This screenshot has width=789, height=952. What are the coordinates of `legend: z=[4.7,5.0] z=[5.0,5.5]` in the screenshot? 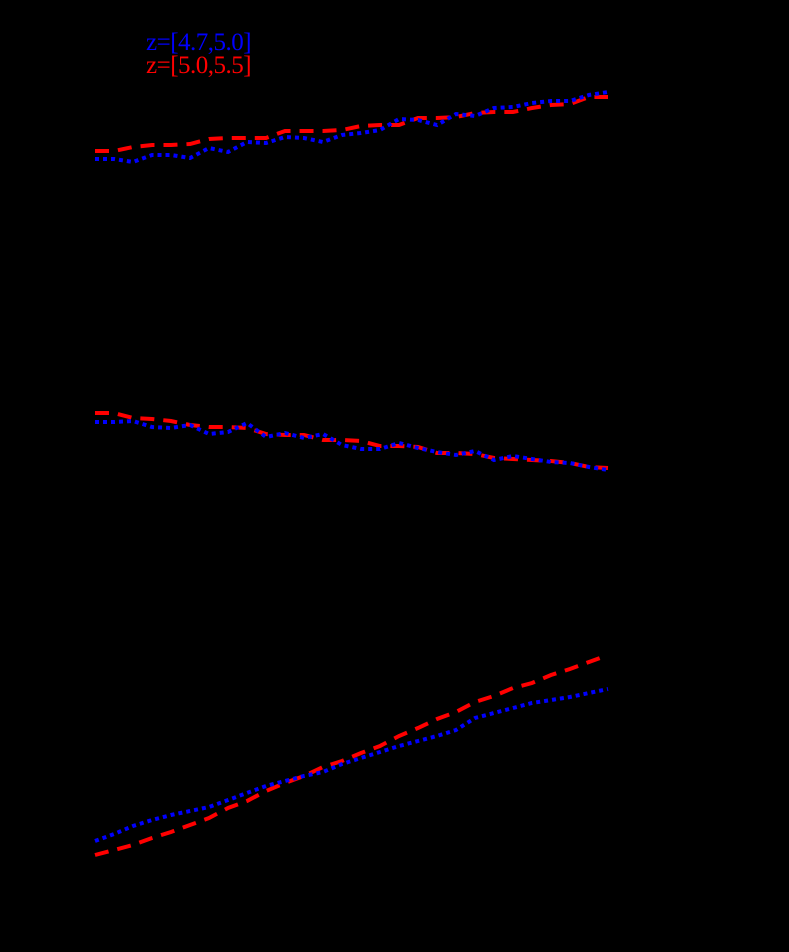 It's located at (199, 54).